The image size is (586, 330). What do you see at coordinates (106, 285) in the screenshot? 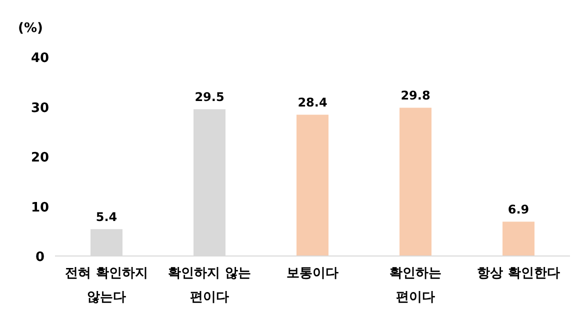
I see `x-tick-label: 전혀 확인하지 않는다` at bounding box center [106, 285].